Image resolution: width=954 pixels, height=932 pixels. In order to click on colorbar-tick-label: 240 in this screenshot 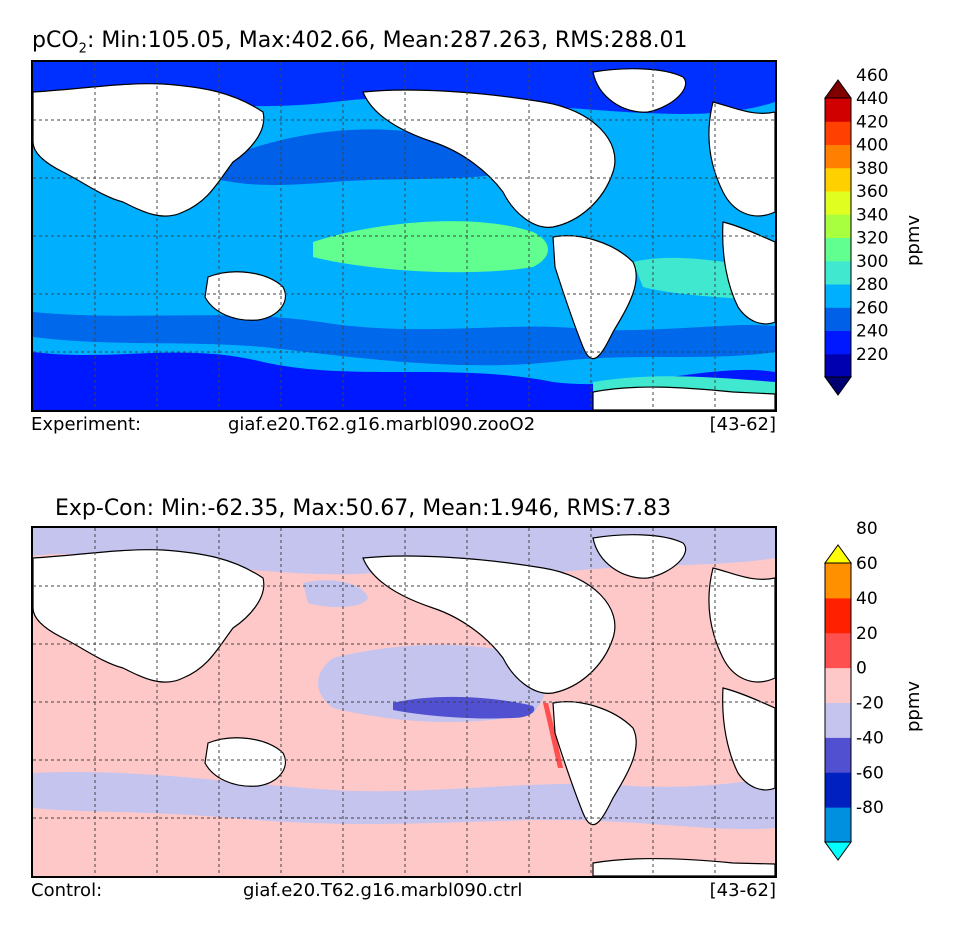, I will do `click(872, 332)`.